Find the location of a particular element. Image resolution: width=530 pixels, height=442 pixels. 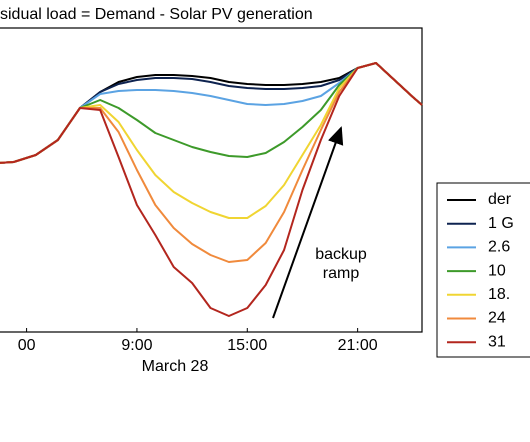

x-tick-label: 00 is located at coordinates (27, 345).